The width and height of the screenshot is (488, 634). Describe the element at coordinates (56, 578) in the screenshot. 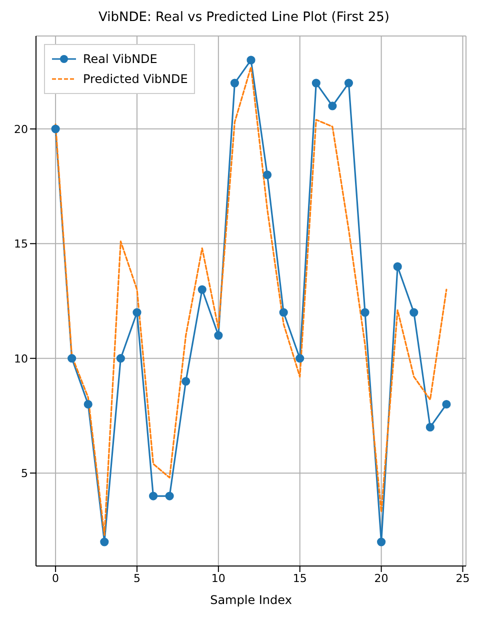

I see `x-tick-label: 0` at that location.